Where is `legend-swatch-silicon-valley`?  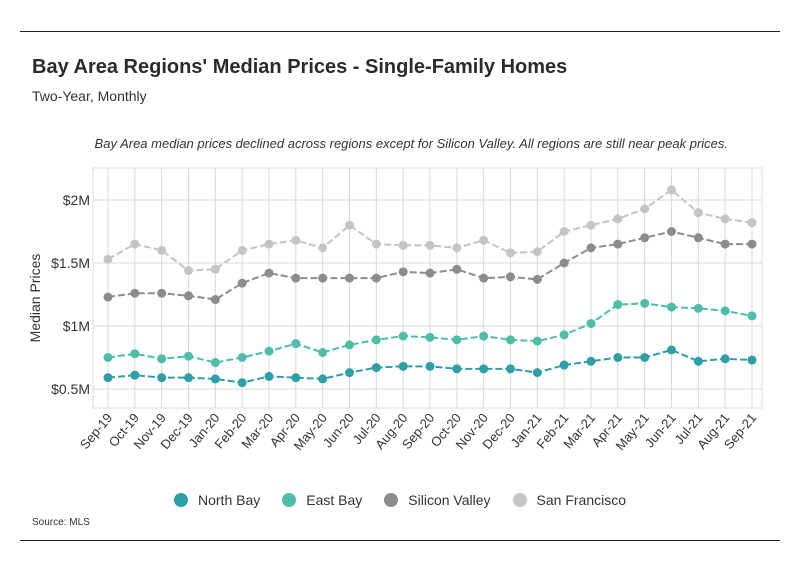 legend-swatch-silicon-valley is located at coordinates (391, 500).